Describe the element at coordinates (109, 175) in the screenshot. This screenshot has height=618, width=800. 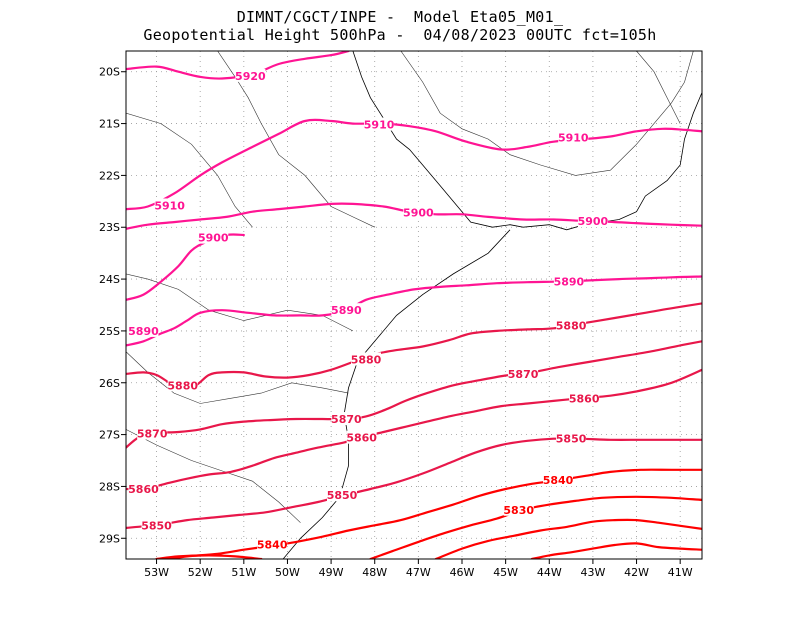
I see `y-tick-label: 22S` at that location.